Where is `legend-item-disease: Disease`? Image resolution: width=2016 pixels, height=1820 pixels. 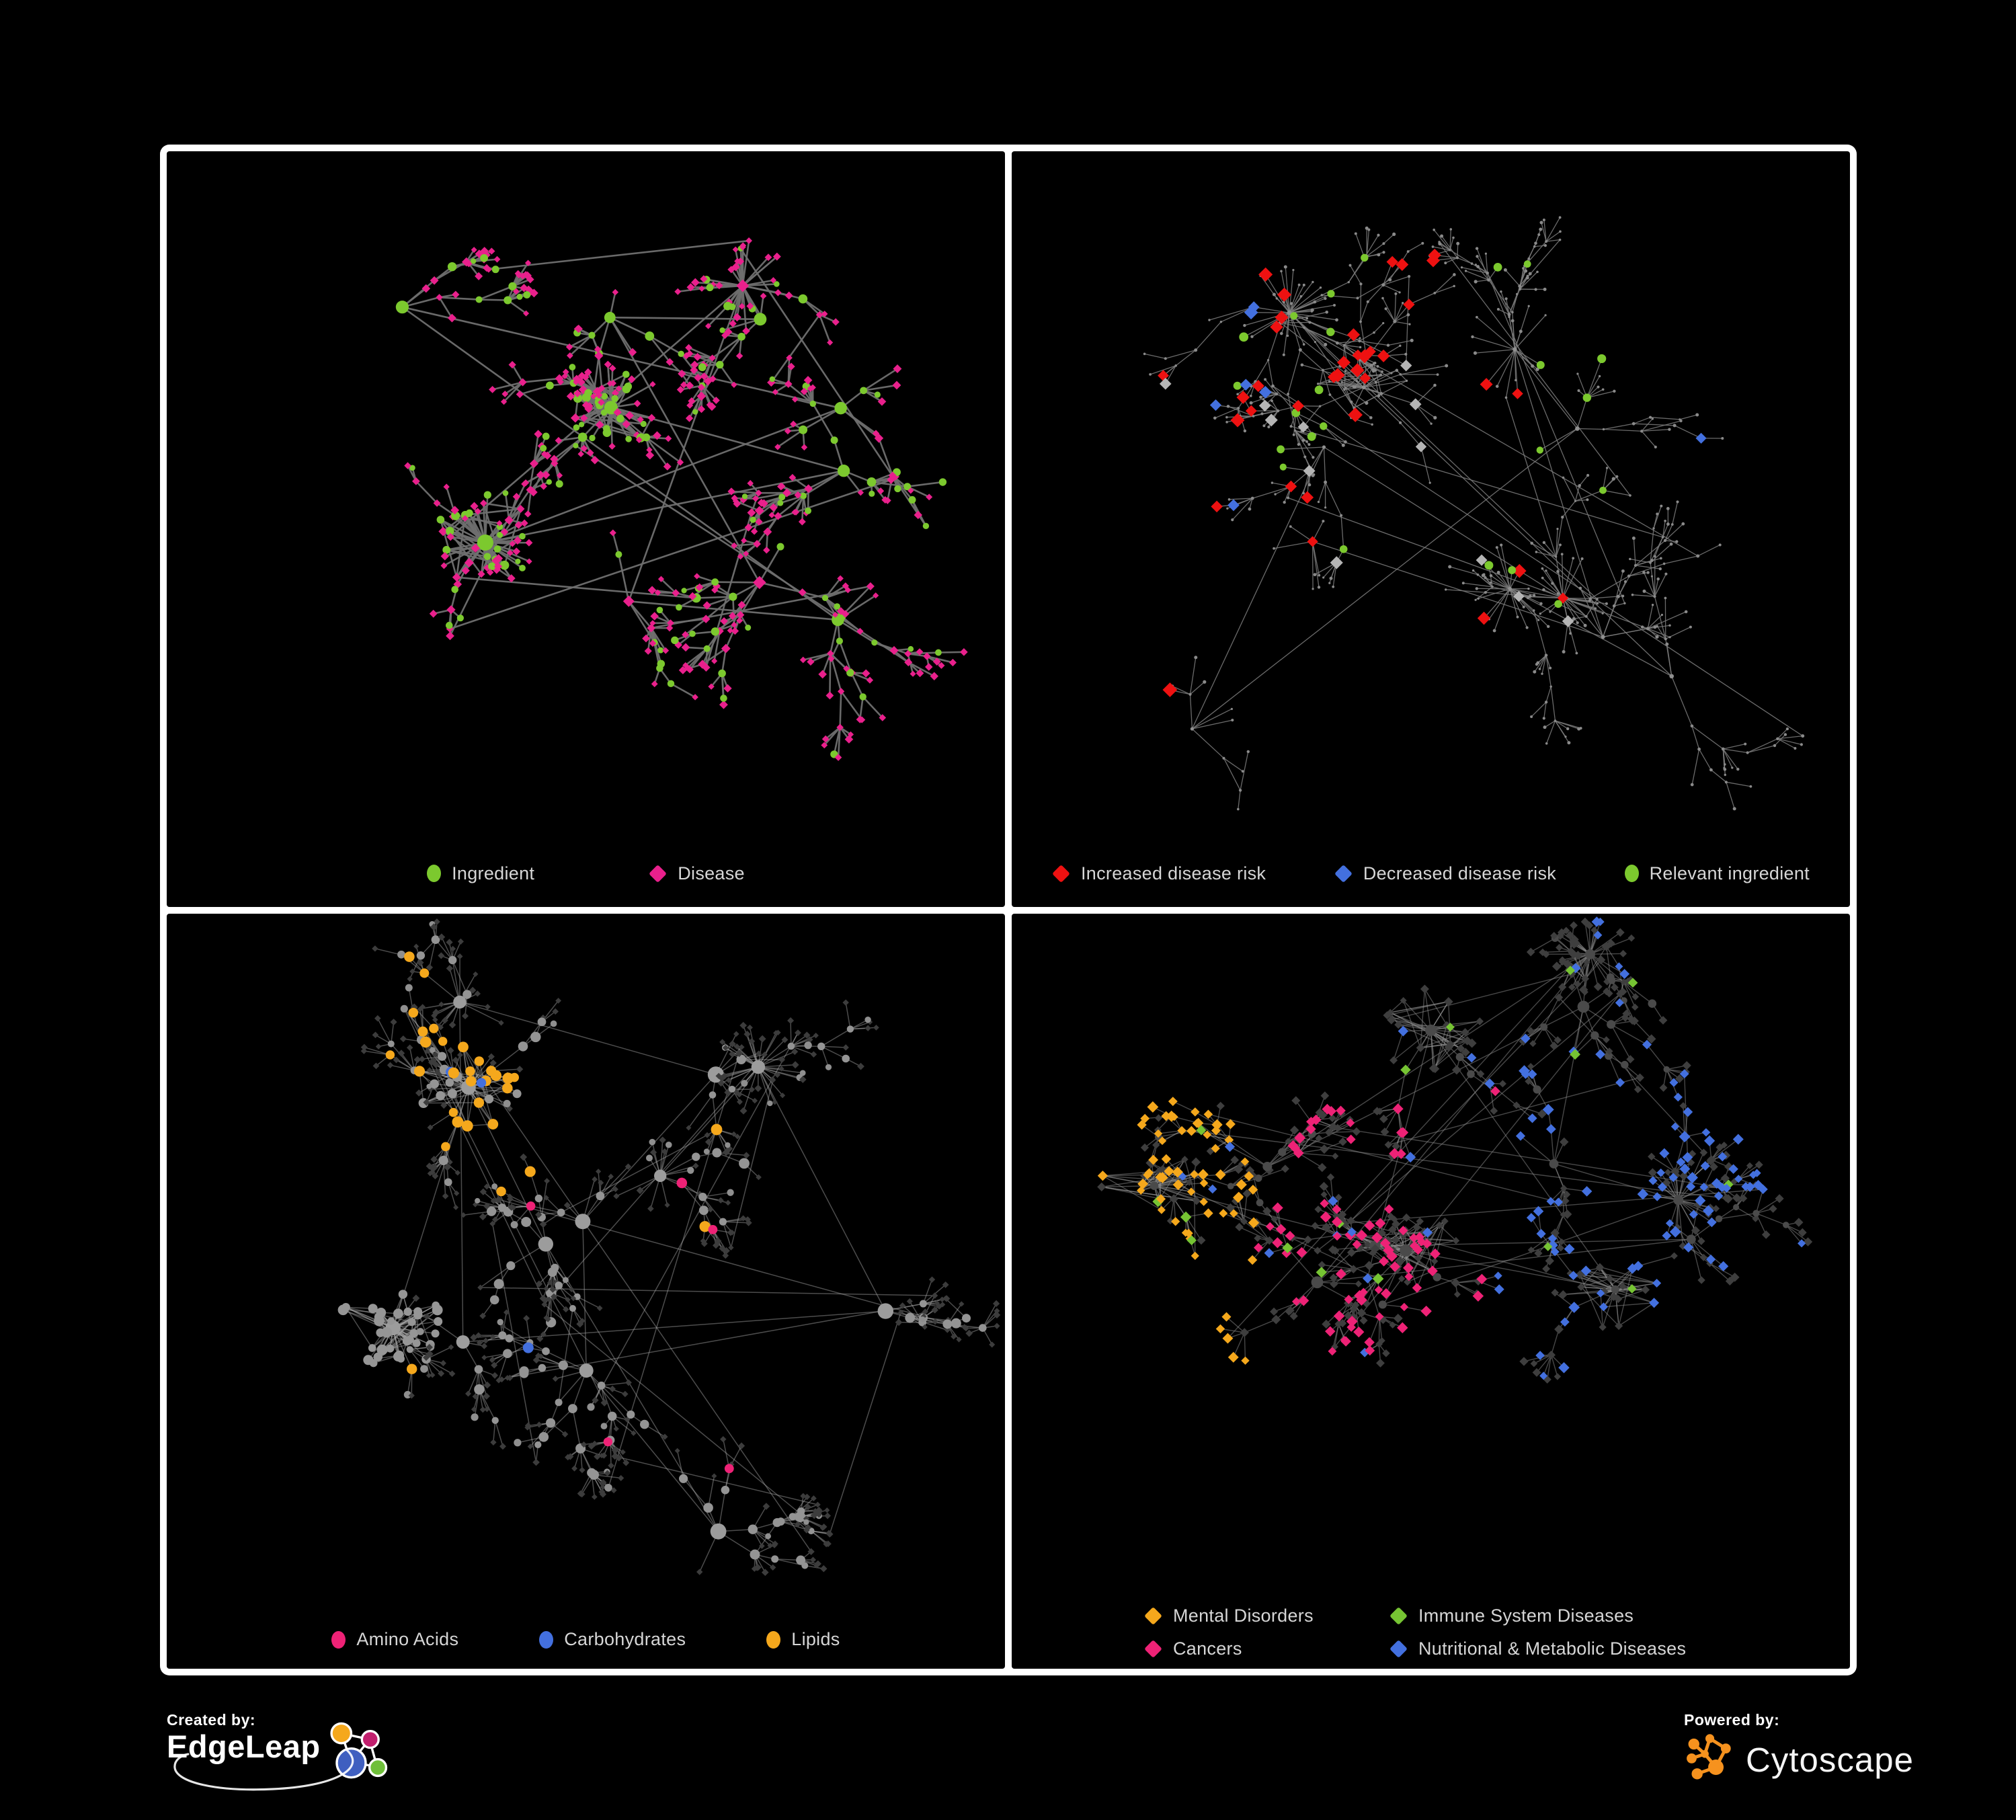 legend-item-disease: Disease is located at coordinates (697, 873).